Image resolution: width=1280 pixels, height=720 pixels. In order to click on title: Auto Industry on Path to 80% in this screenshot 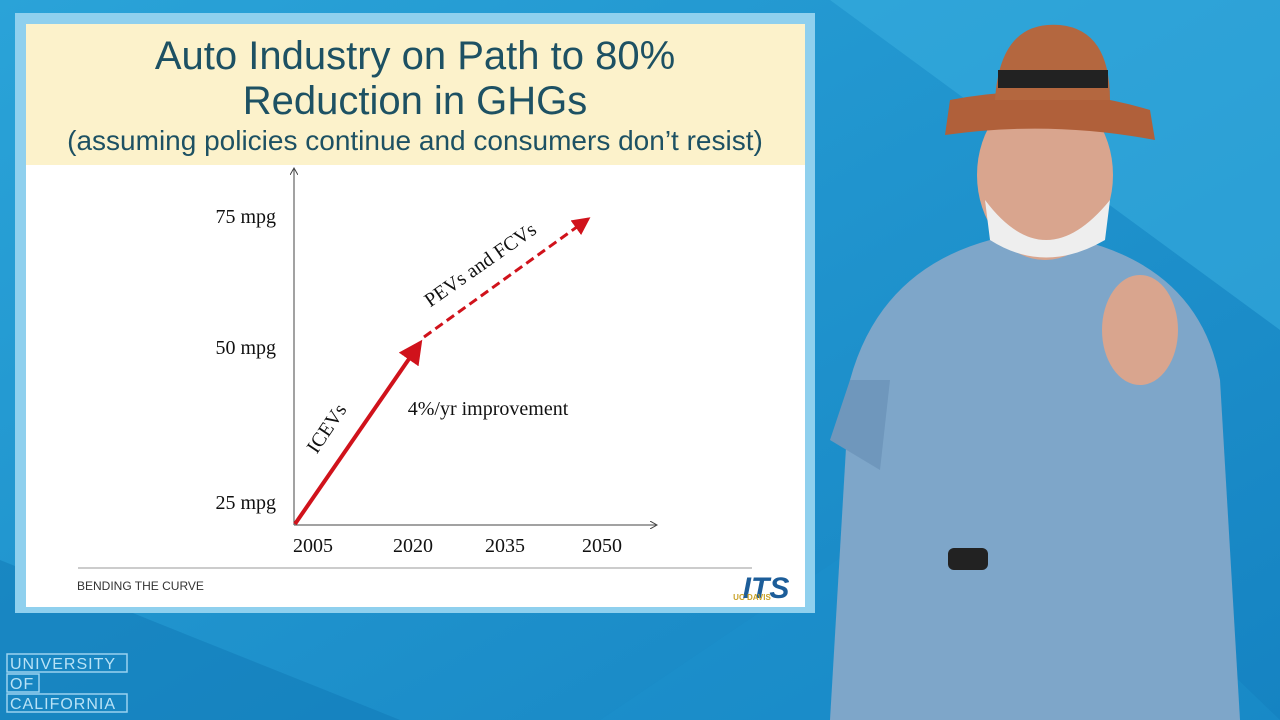, I will do `click(415, 56)`.